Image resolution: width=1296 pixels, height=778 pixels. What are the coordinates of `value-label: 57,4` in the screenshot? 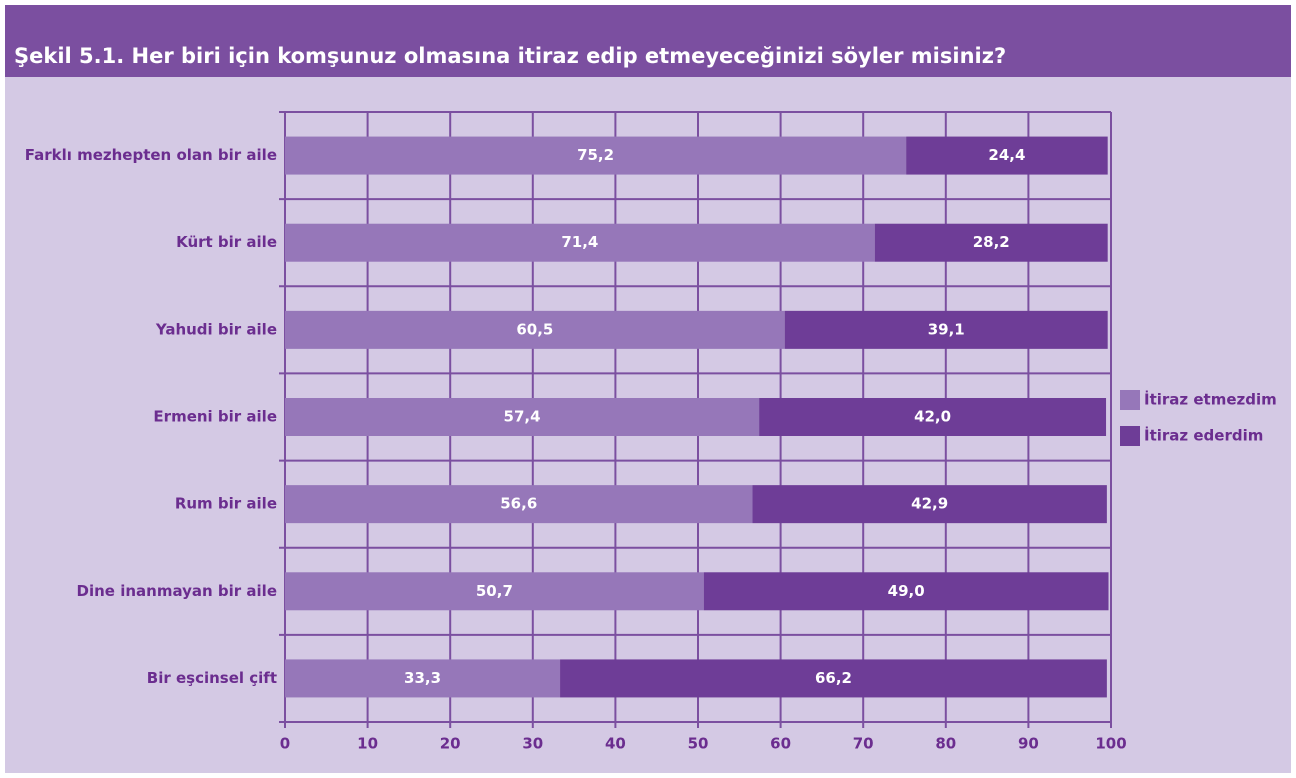 It's located at (522, 417).